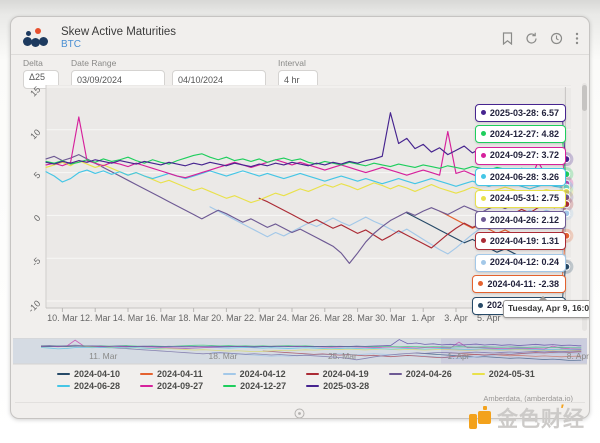  I want to click on svg-text: 10. Mar, so click(62, 318).